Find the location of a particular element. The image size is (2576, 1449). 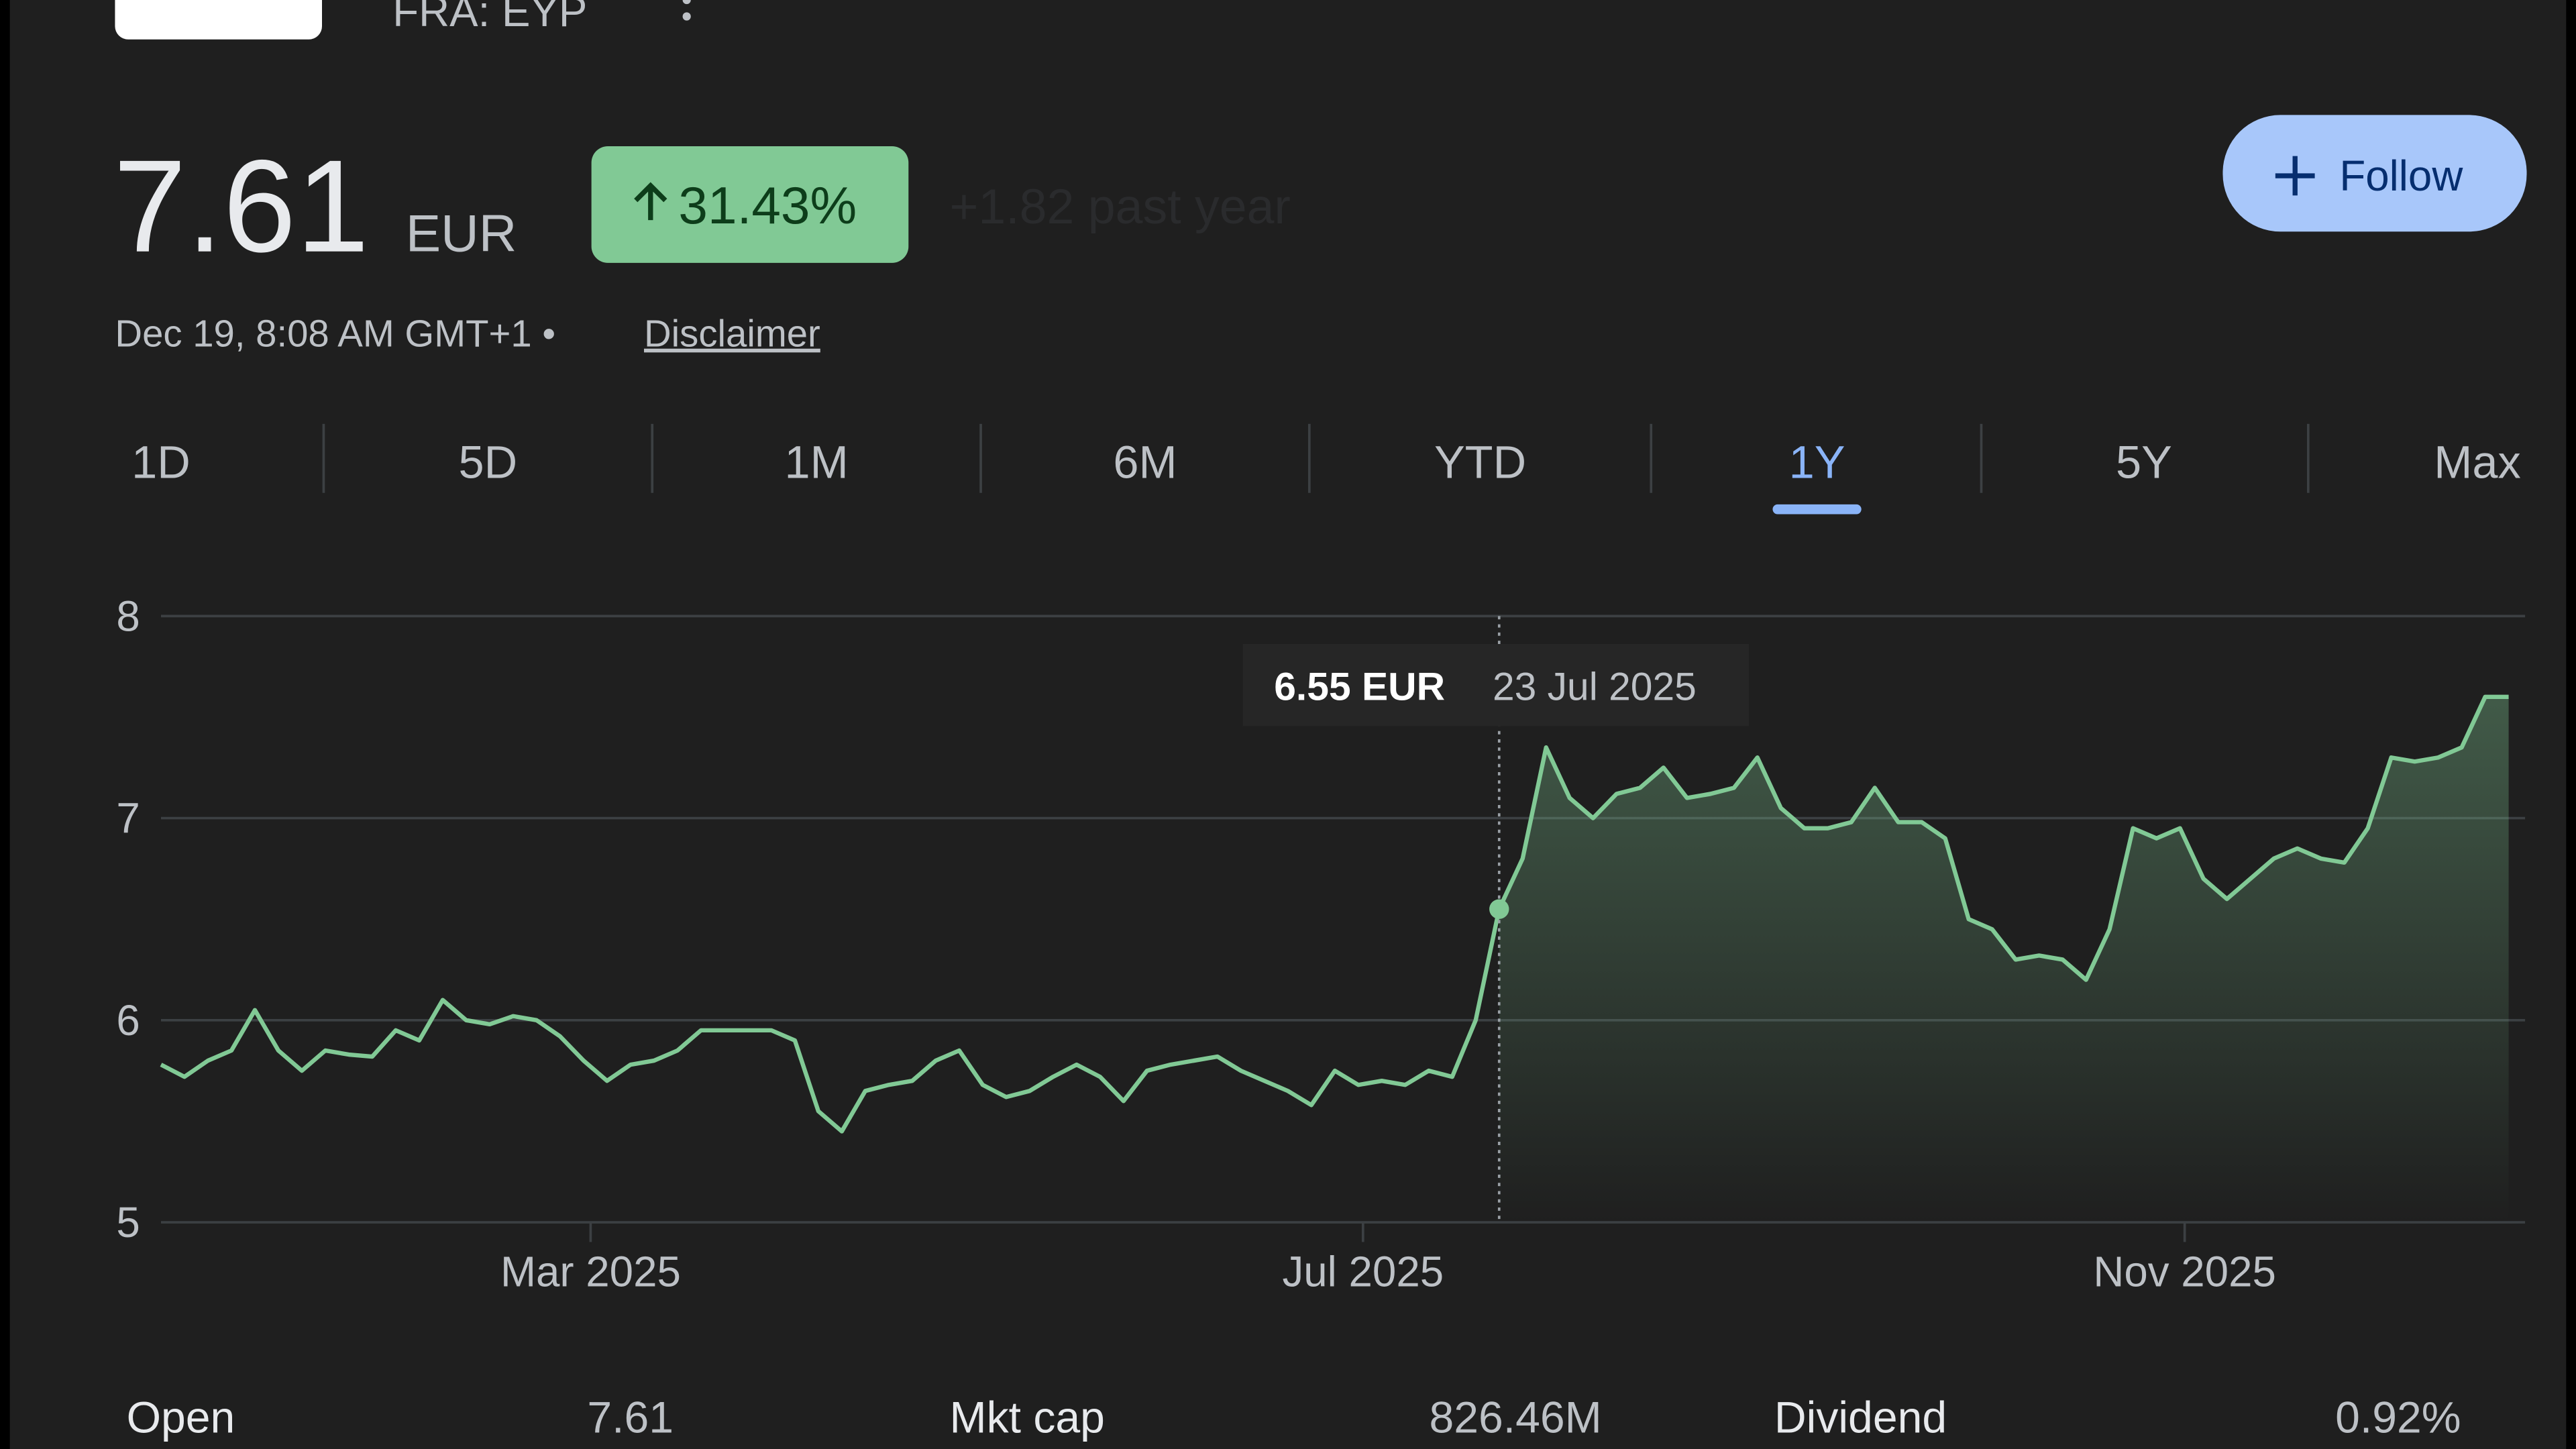

tab: 5D is located at coordinates (488, 462).